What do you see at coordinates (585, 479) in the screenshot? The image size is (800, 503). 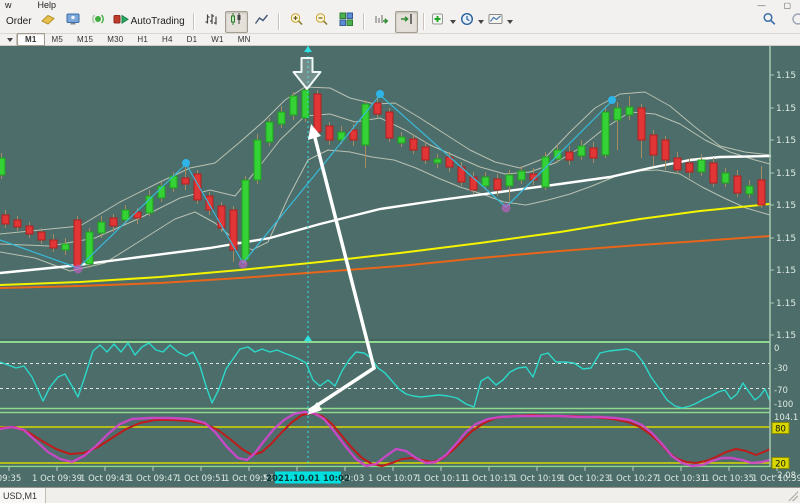 I see `time-axis-label: 1 Oct 10:23` at bounding box center [585, 479].